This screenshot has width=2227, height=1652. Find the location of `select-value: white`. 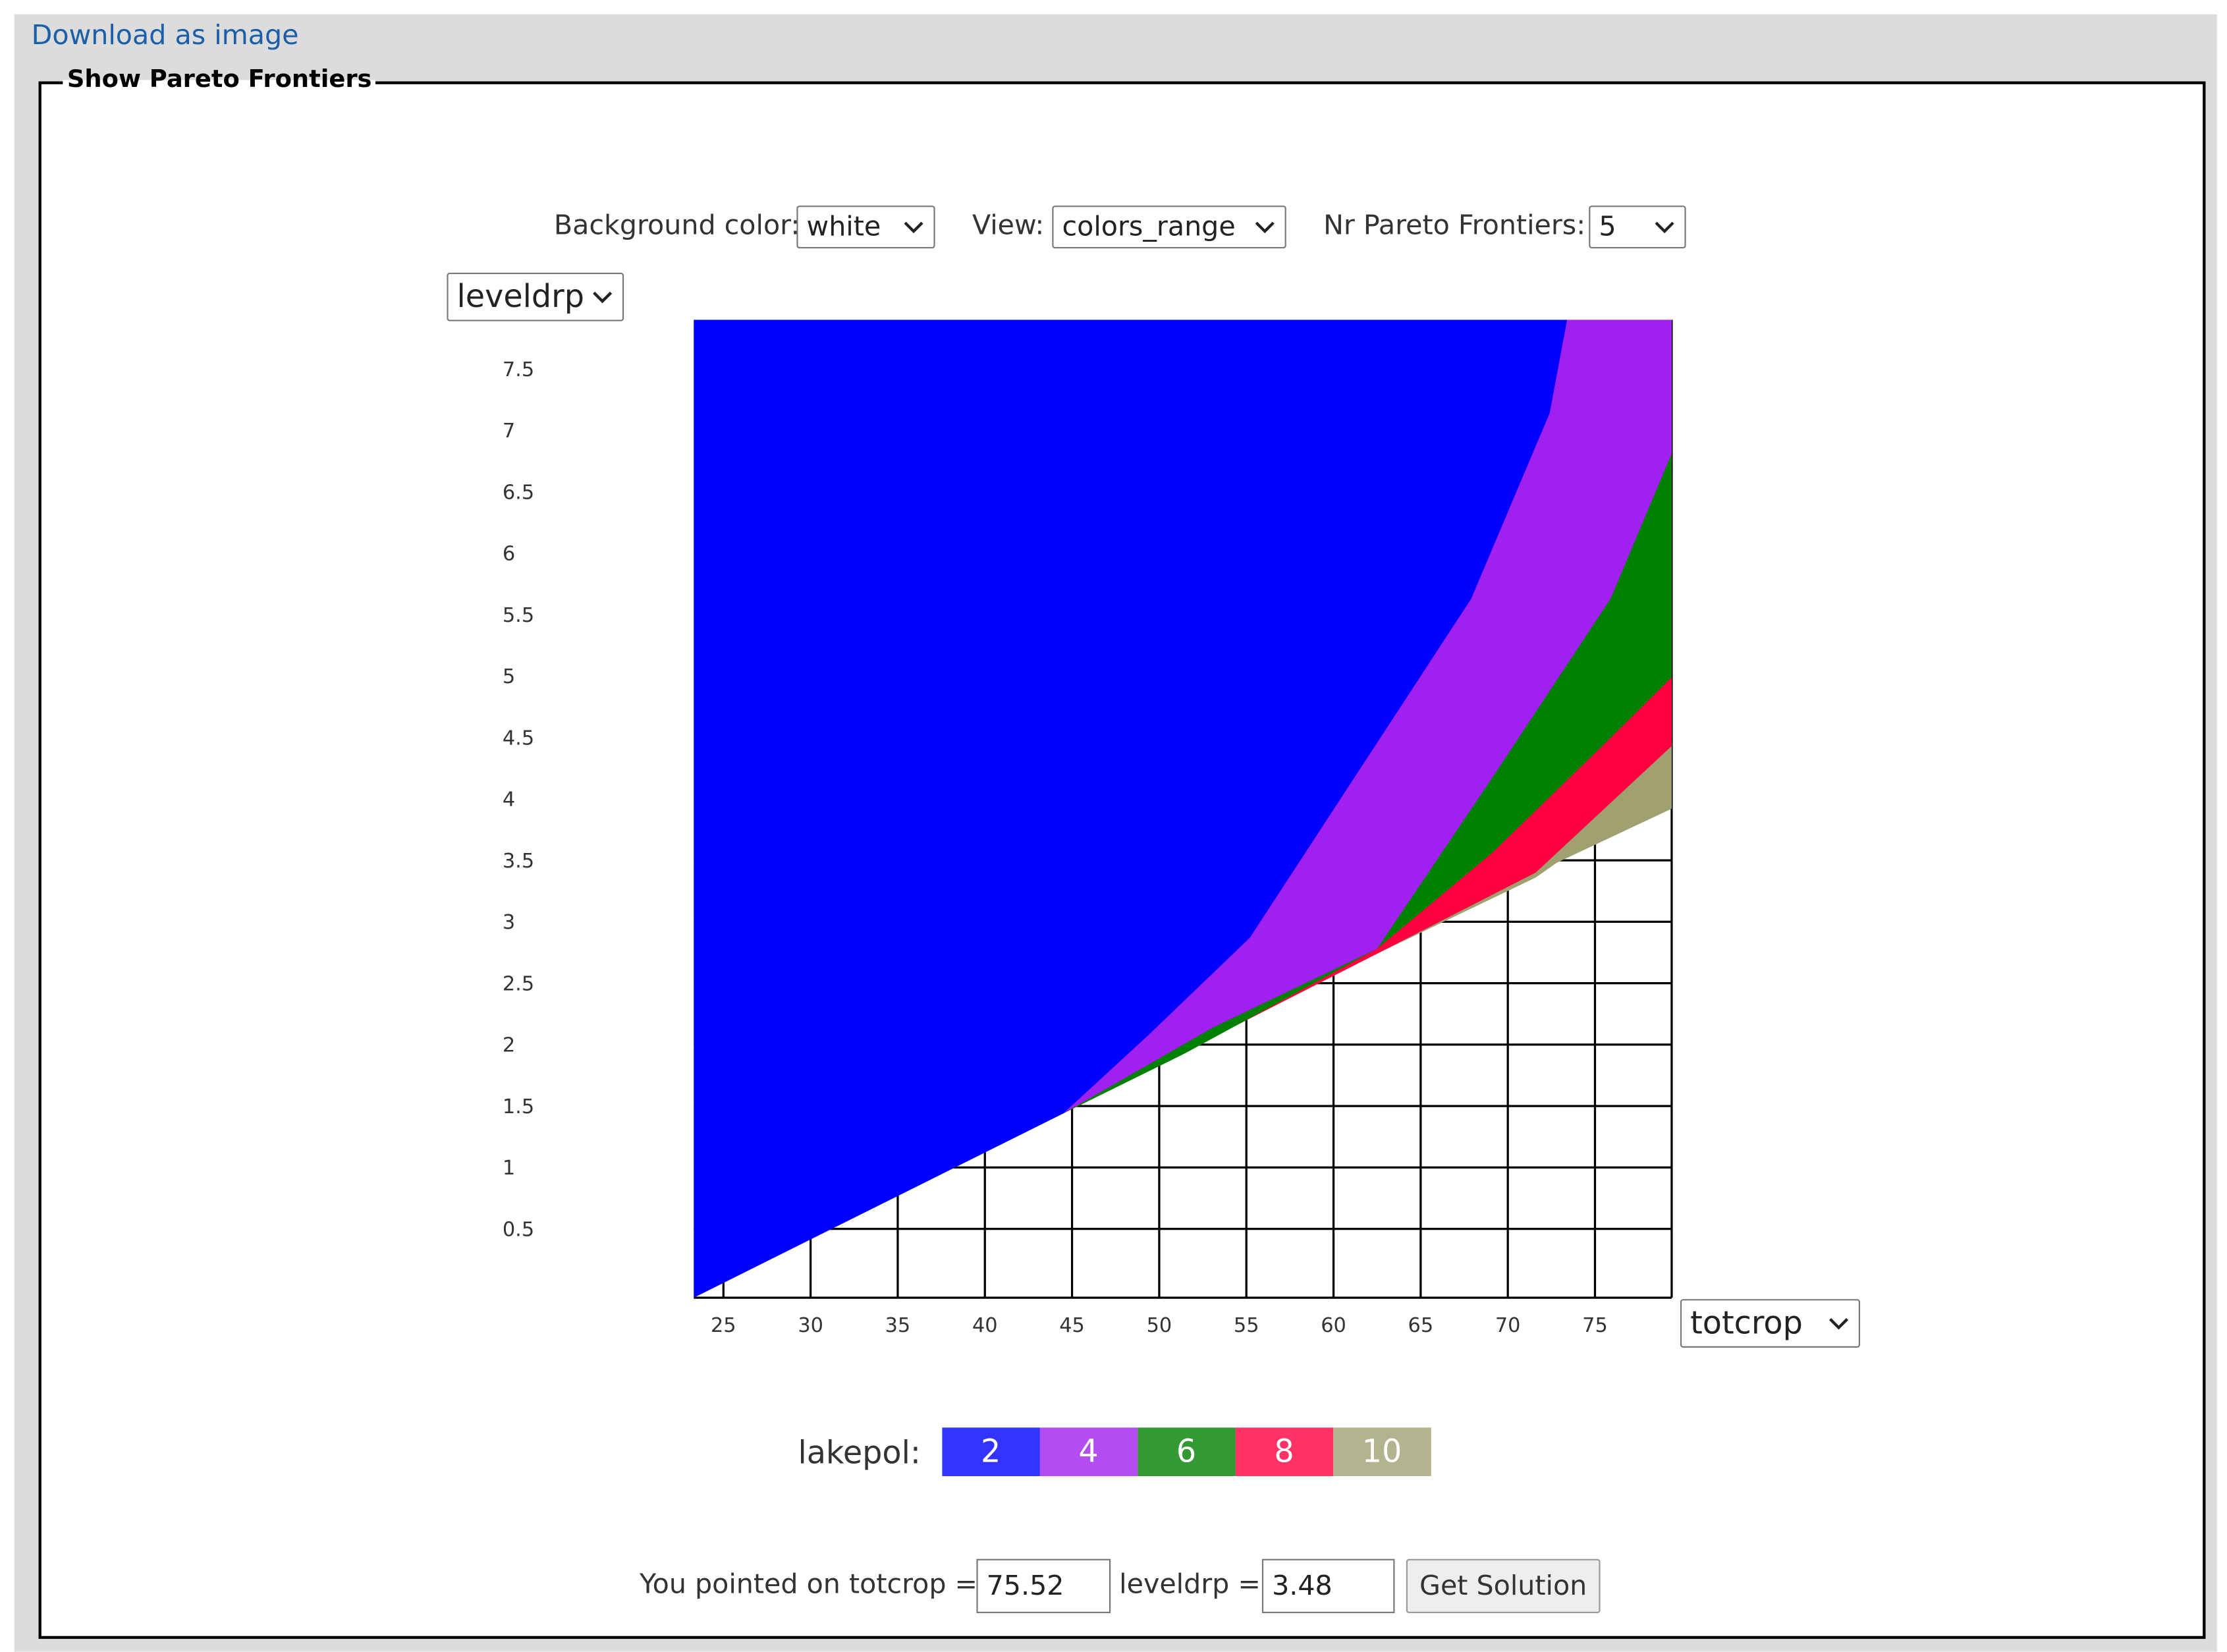

select-value: white is located at coordinates (843, 227).